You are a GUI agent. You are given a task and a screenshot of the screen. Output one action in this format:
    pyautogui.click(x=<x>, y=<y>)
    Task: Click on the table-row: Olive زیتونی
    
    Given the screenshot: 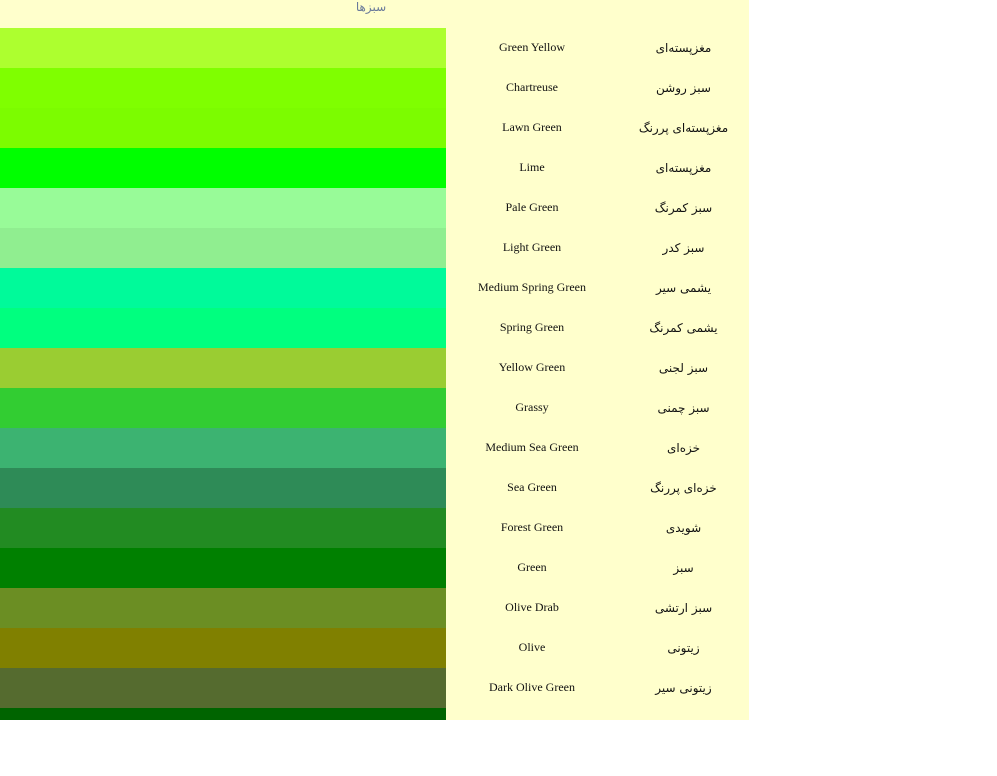 What is the action you would take?
    pyautogui.click(x=374, y=648)
    